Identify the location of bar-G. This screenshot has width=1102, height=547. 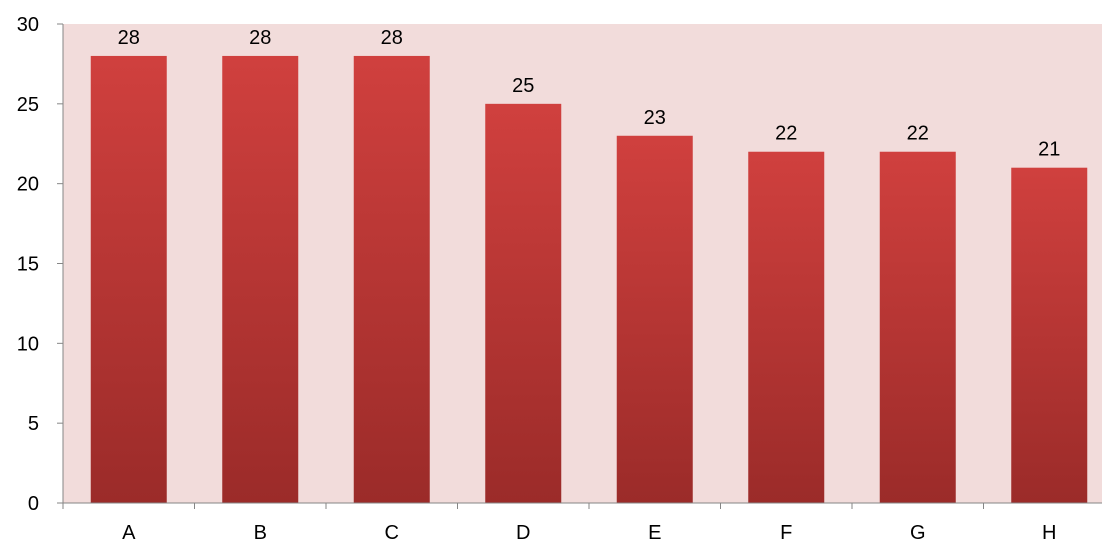
(917, 327).